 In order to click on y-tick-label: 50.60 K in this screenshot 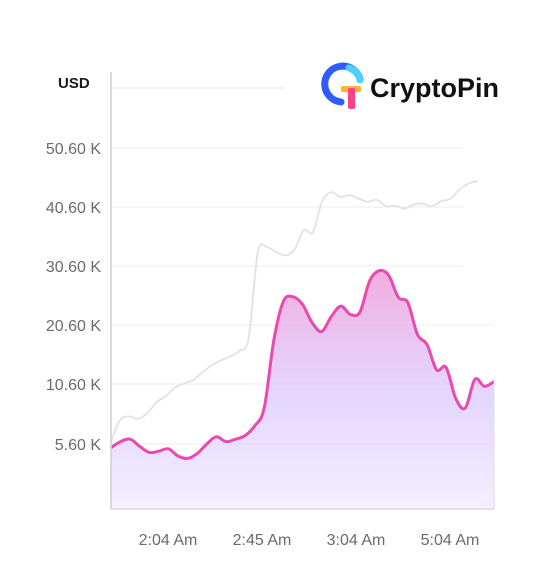, I will do `click(73, 149)`.